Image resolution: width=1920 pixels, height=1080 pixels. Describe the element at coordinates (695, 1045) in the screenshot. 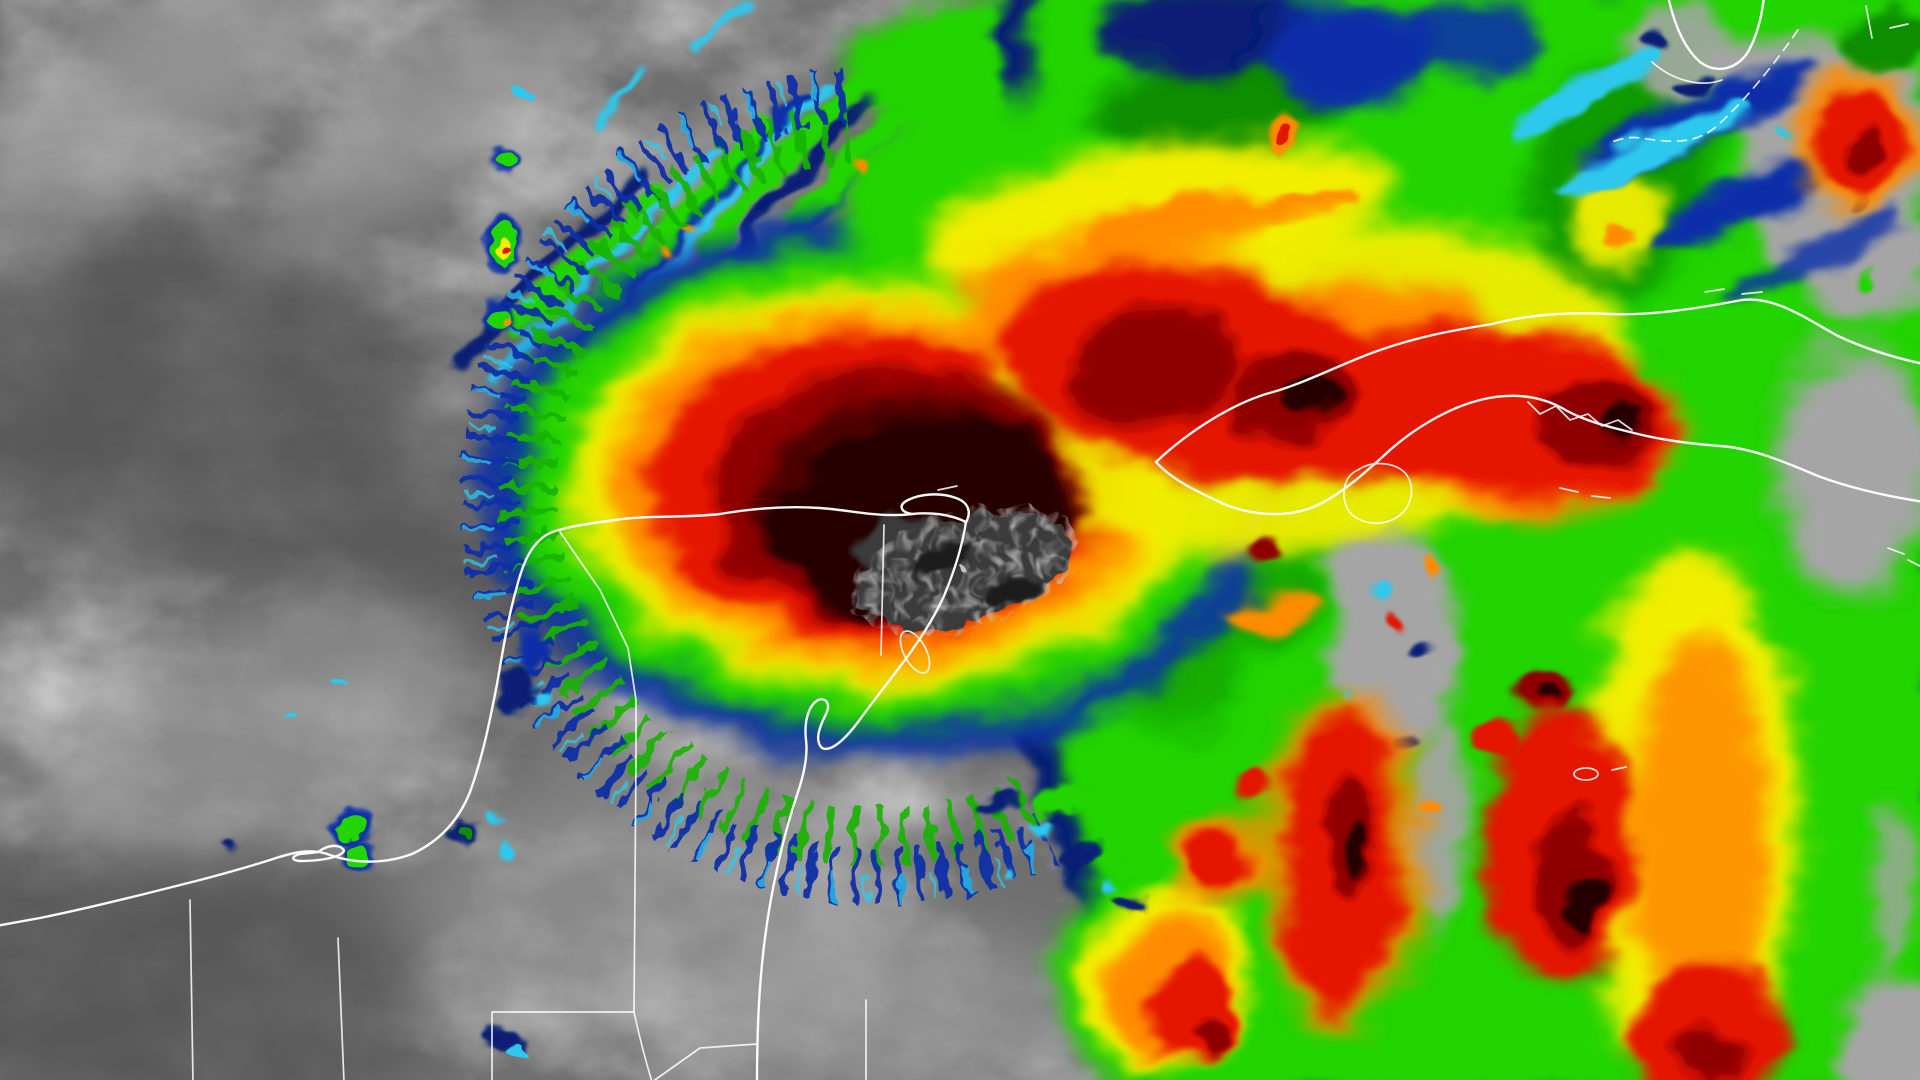

I see `border-belize` at that location.